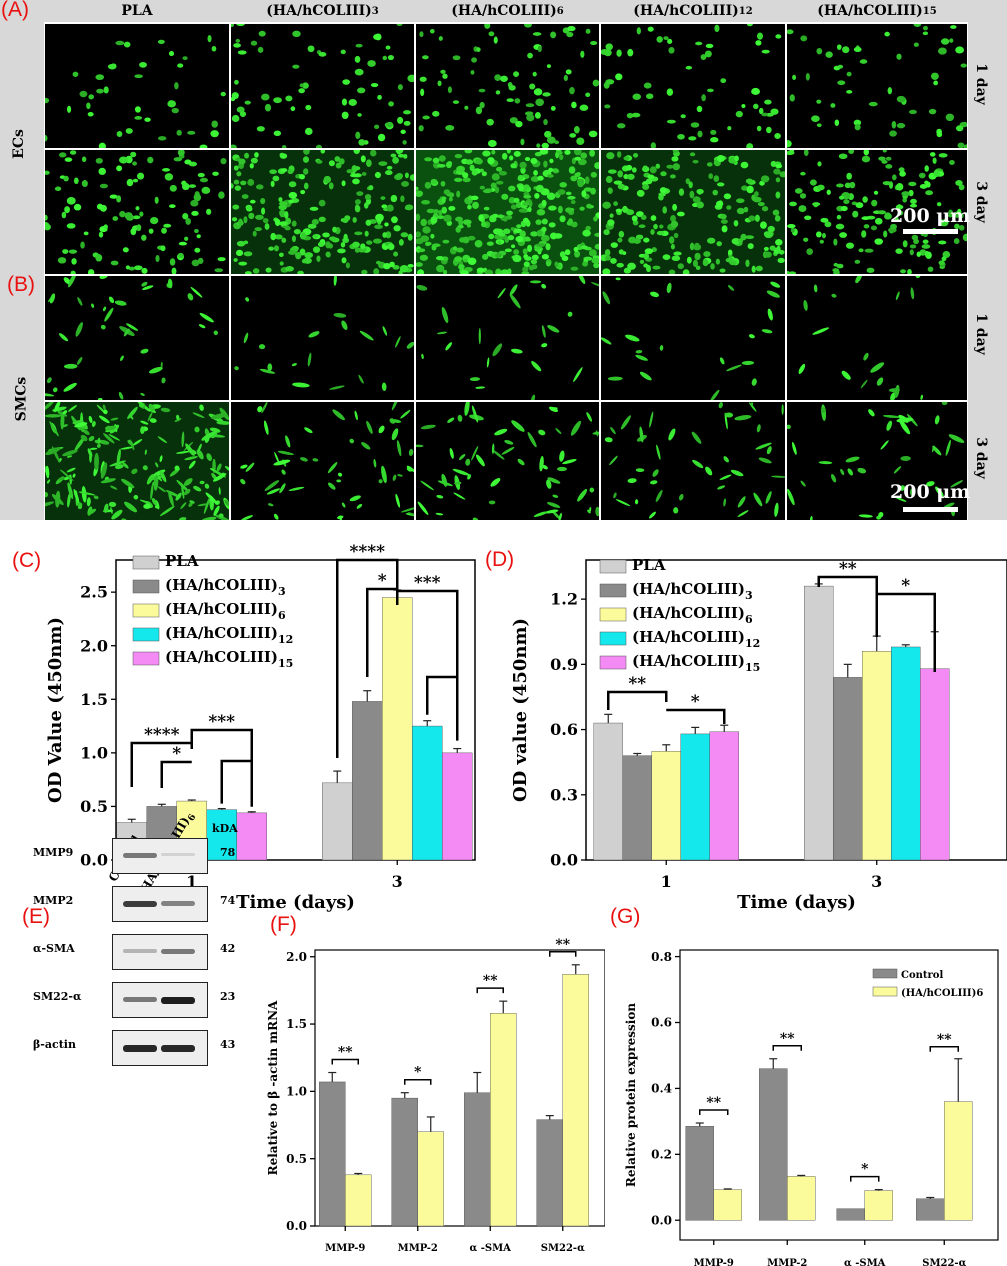  I want to click on row-label-smcs-day3: 3 day, so click(980, 458).